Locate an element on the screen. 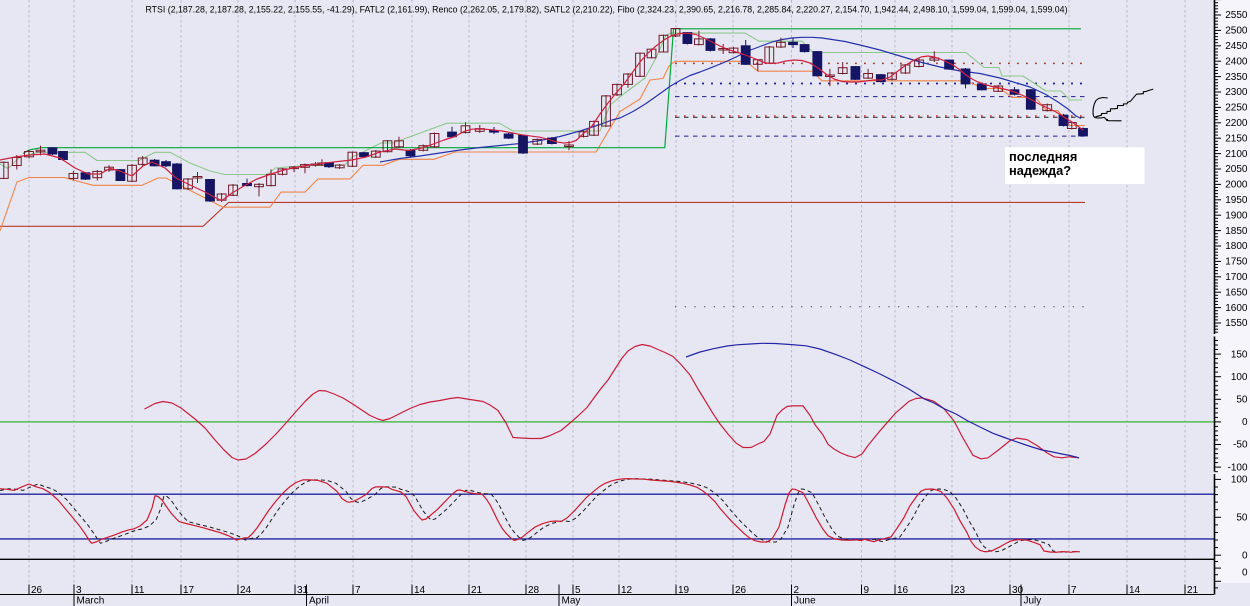 The height and width of the screenshot is (606, 1250). svg-text: 2150 is located at coordinates (1236, 138).